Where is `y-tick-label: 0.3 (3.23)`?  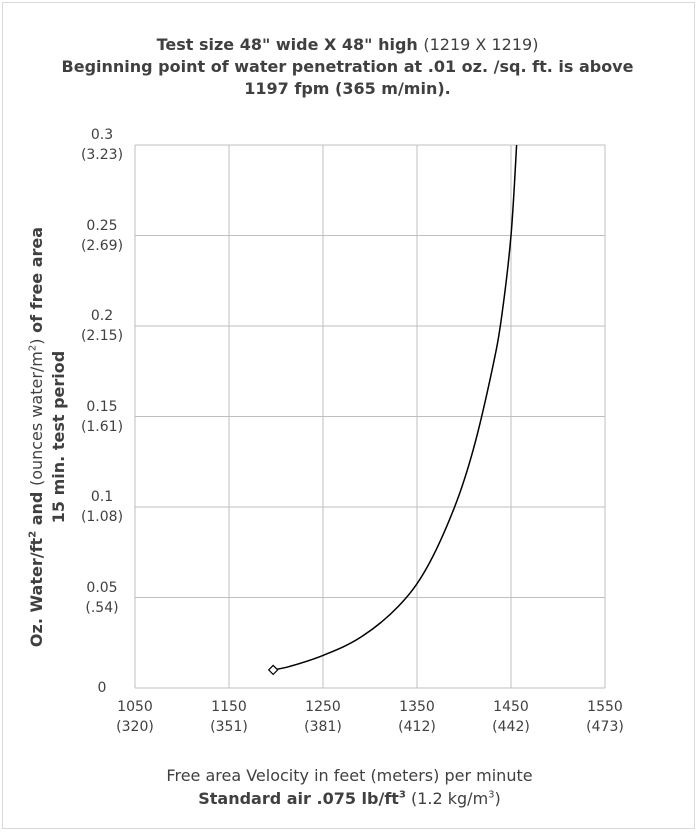
y-tick-label: 0.3 (3.23) is located at coordinates (102, 145).